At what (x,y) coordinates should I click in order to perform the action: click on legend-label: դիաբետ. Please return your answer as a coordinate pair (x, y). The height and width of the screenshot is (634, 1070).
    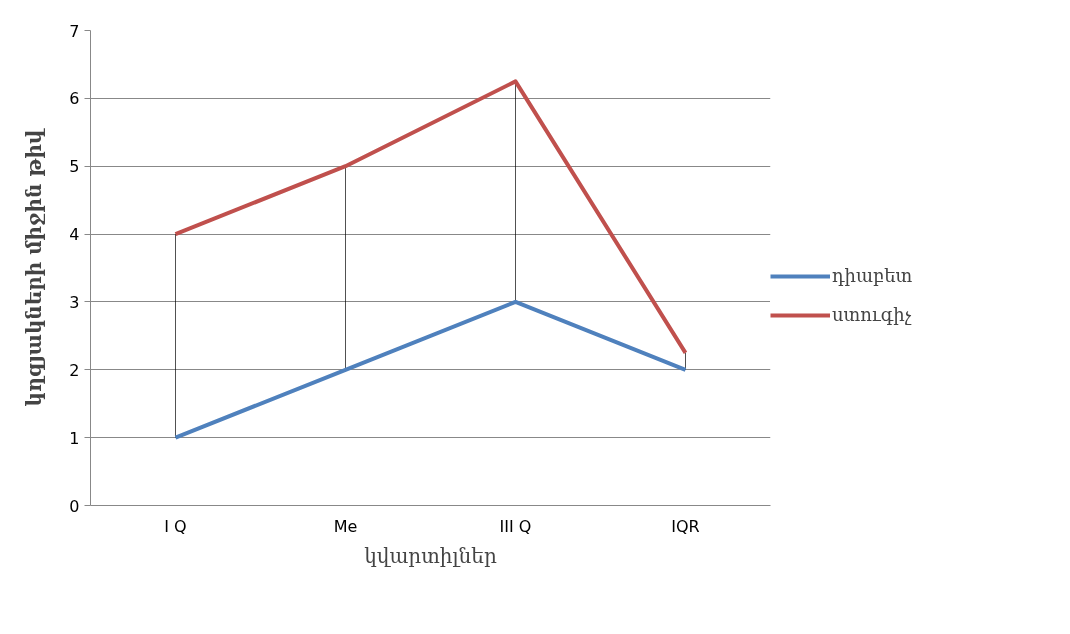
    Looking at the image, I should click on (872, 275).